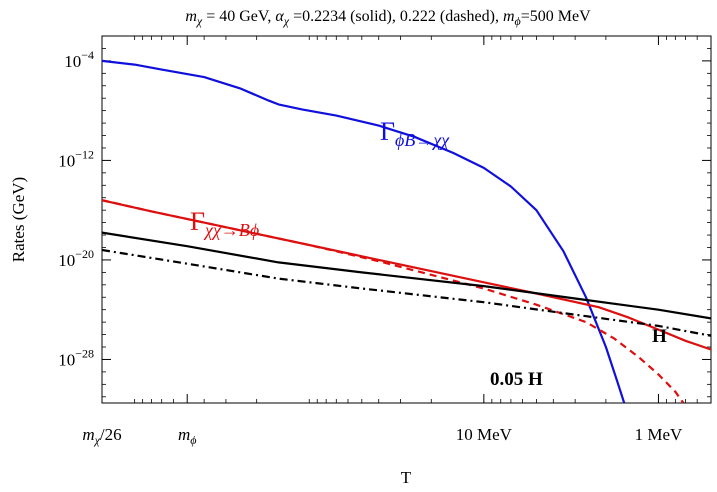 This screenshot has height=492, width=717. Describe the element at coordinates (422, 140) in the screenshot. I see `annotation-sub: ϕB→χχ` at that location.